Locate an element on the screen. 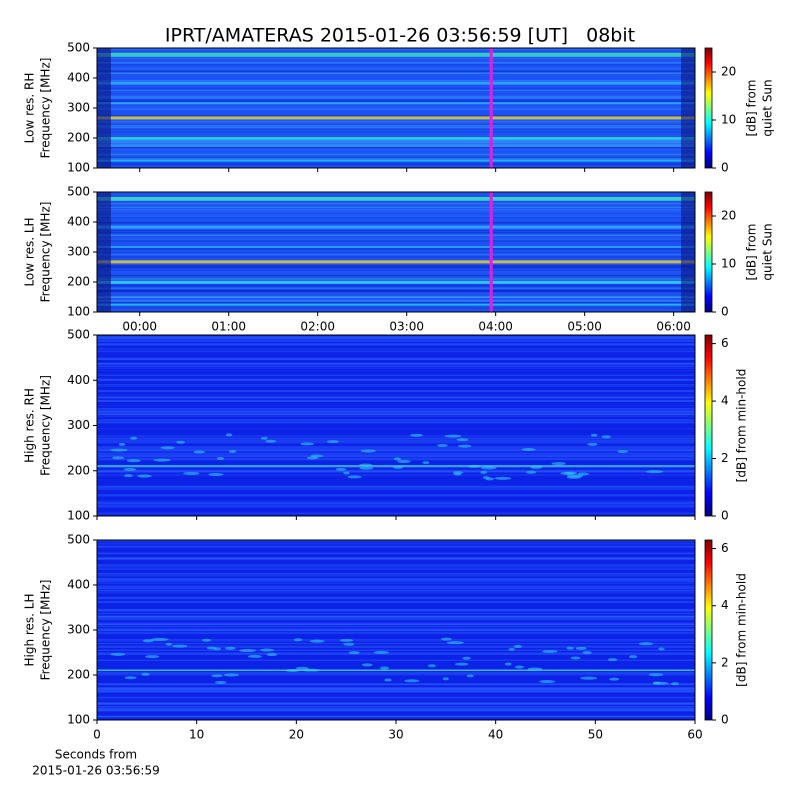 This screenshot has height=804, width=800. x-tick-label: 01:00 is located at coordinates (228, 327).